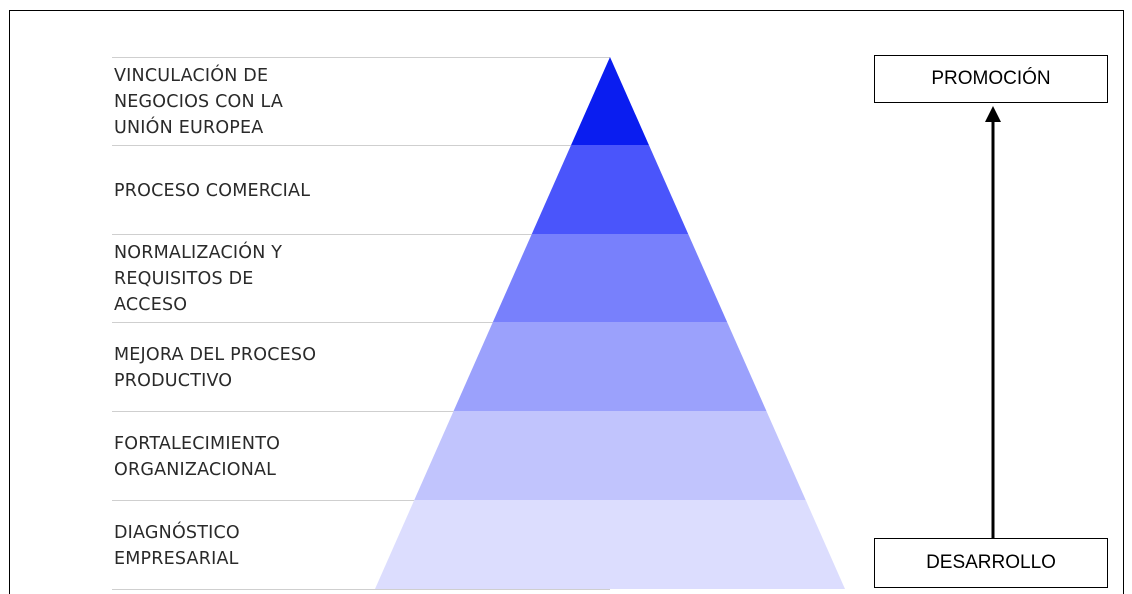 The image size is (1132, 594). What do you see at coordinates (212, 191) in the screenshot?
I see `level-label-commercial-process: PROCESO COMERCIAL` at bounding box center [212, 191].